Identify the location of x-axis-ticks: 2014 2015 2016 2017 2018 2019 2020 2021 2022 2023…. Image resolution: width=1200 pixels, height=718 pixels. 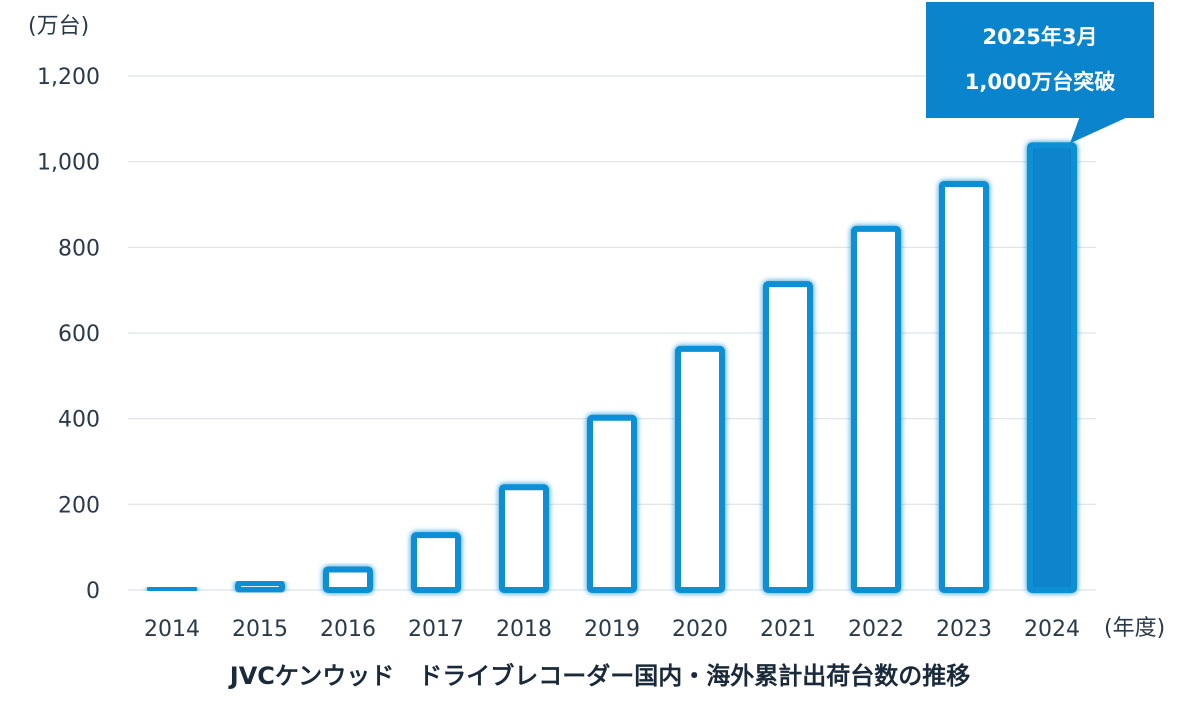
(612, 629).